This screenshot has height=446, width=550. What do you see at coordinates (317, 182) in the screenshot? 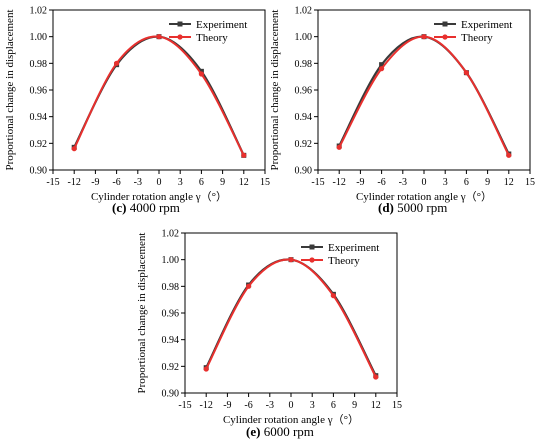
I see `x-tick-label-d: -15` at bounding box center [317, 182].